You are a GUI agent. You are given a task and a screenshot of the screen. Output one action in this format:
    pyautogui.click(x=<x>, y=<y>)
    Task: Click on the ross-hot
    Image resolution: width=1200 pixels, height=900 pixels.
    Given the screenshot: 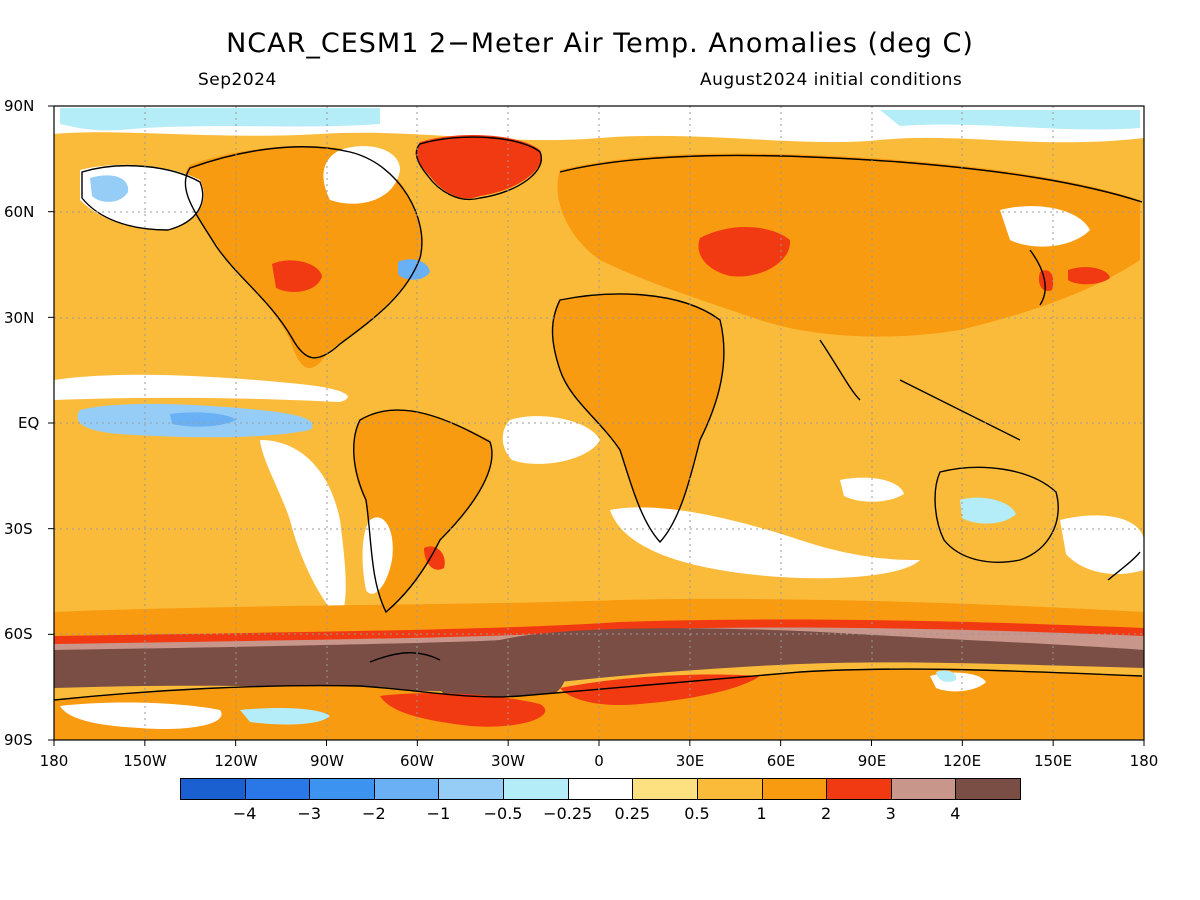 What is the action you would take?
    pyautogui.click(x=463, y=710)
    